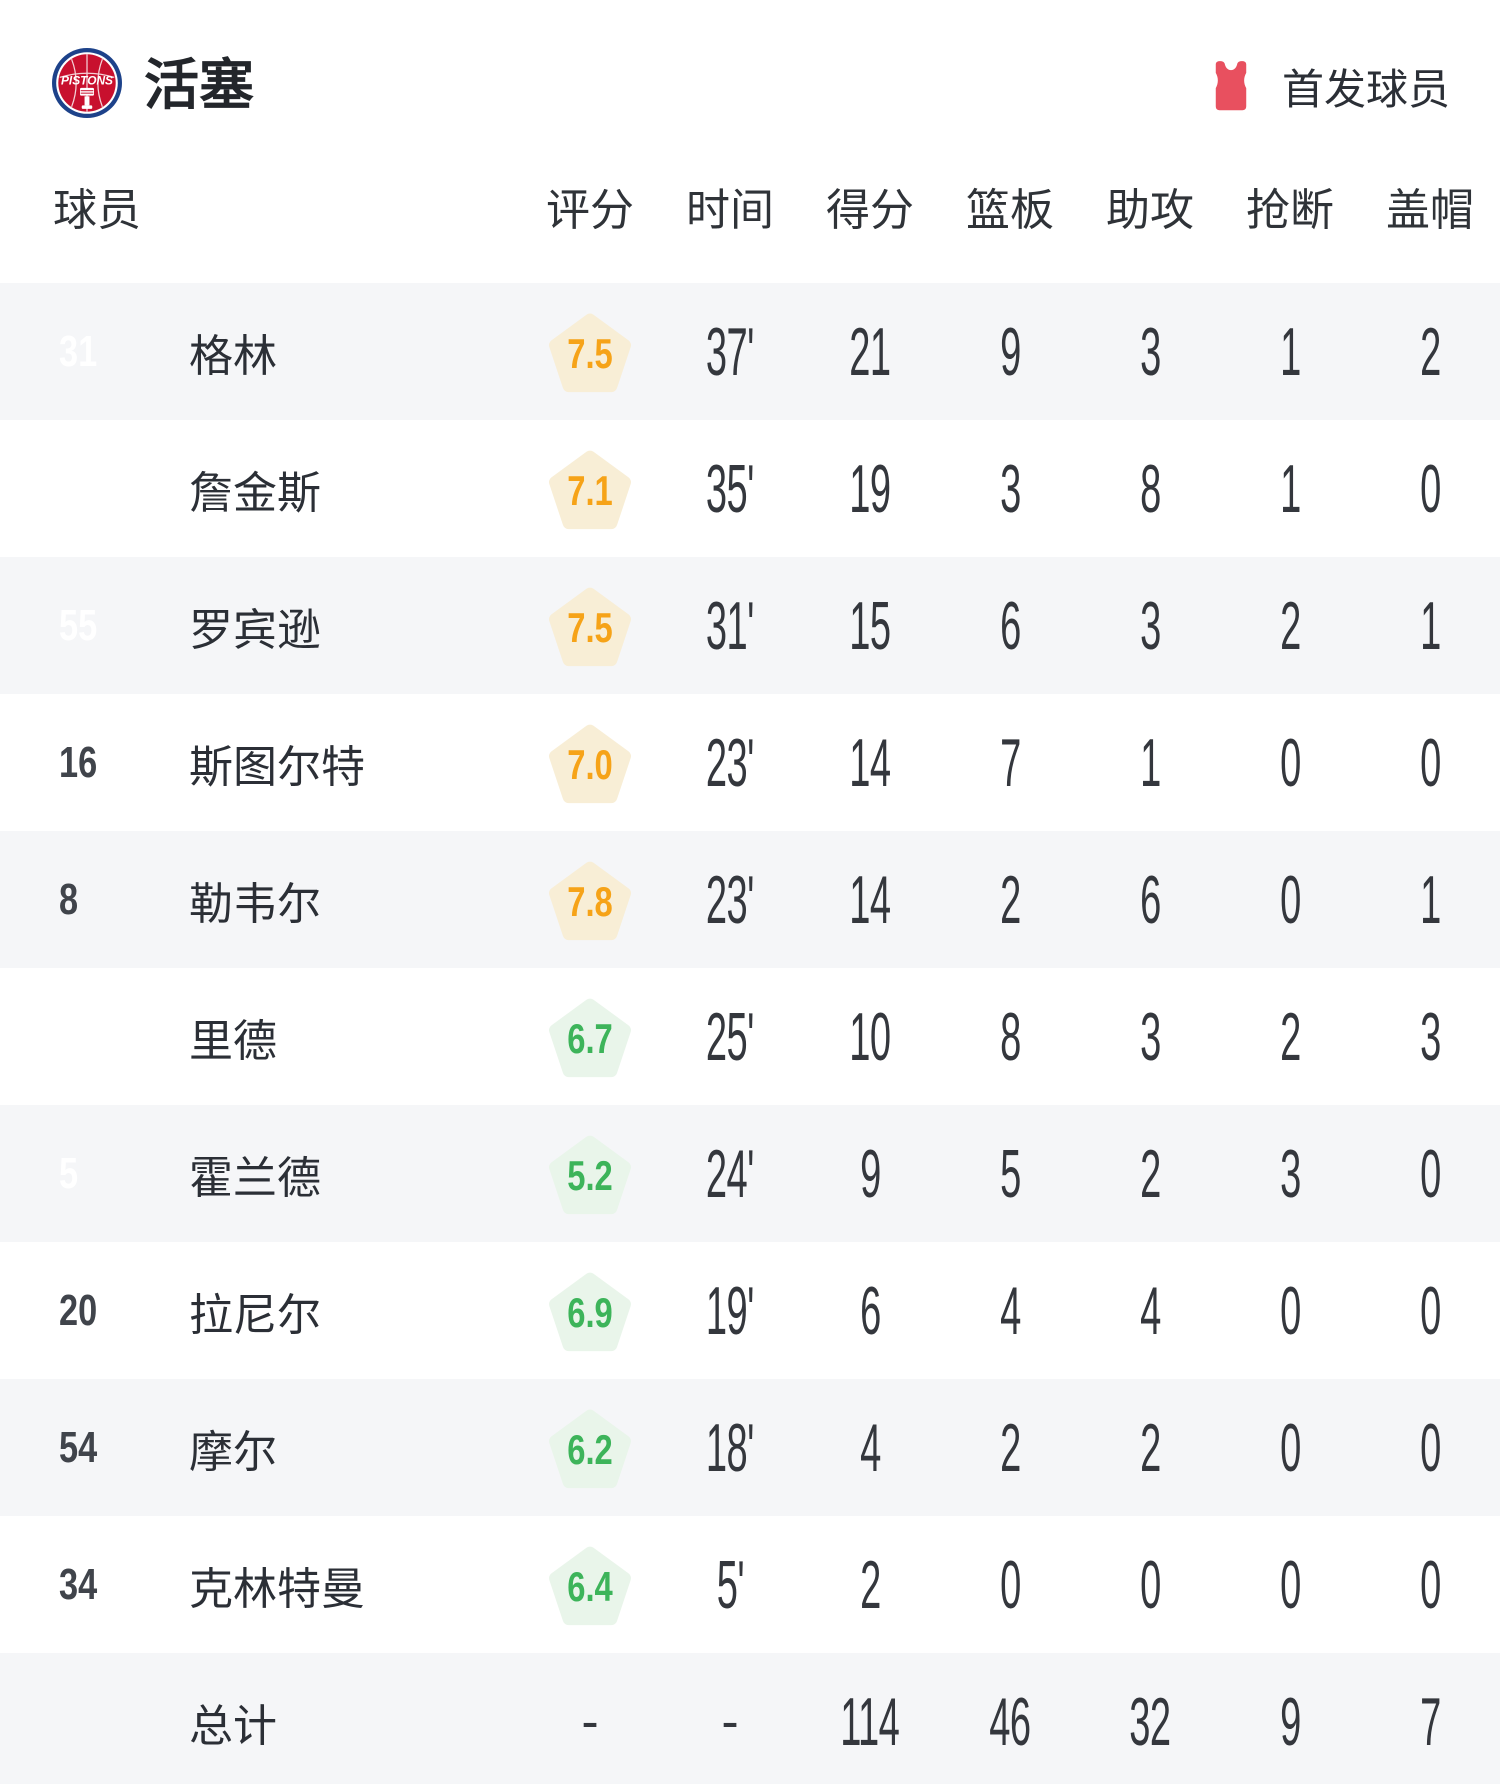  I want to click on rating-pentagon-icon: 7.5, so click(590, 352).